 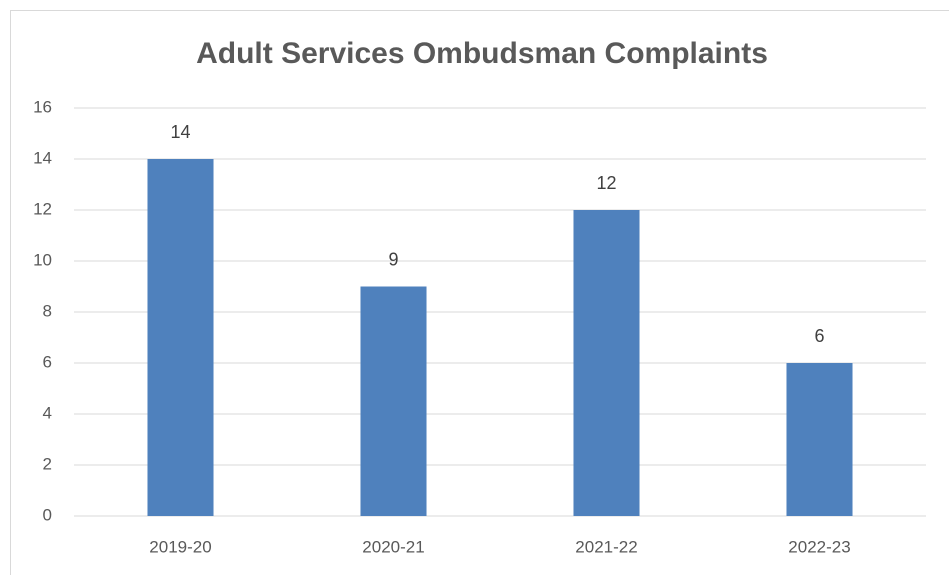 I want to click on y-tick-label: 2, so click(x=47, y=463).